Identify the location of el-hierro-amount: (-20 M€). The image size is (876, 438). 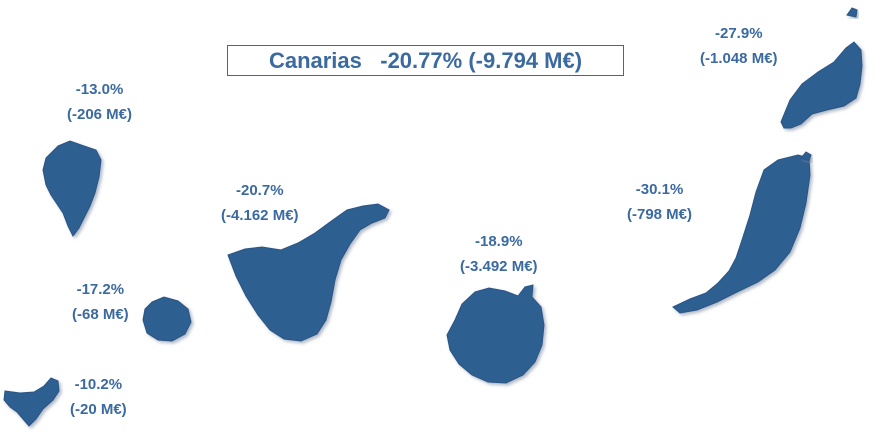
(98, 409).